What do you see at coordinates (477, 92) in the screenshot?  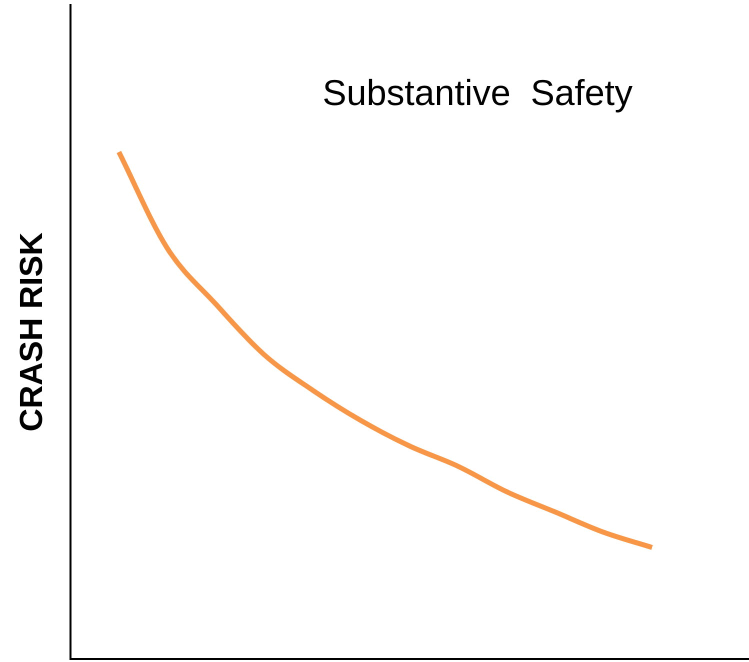 I see `chart-title: Substantive Safety` at bounding box center [477, 92].